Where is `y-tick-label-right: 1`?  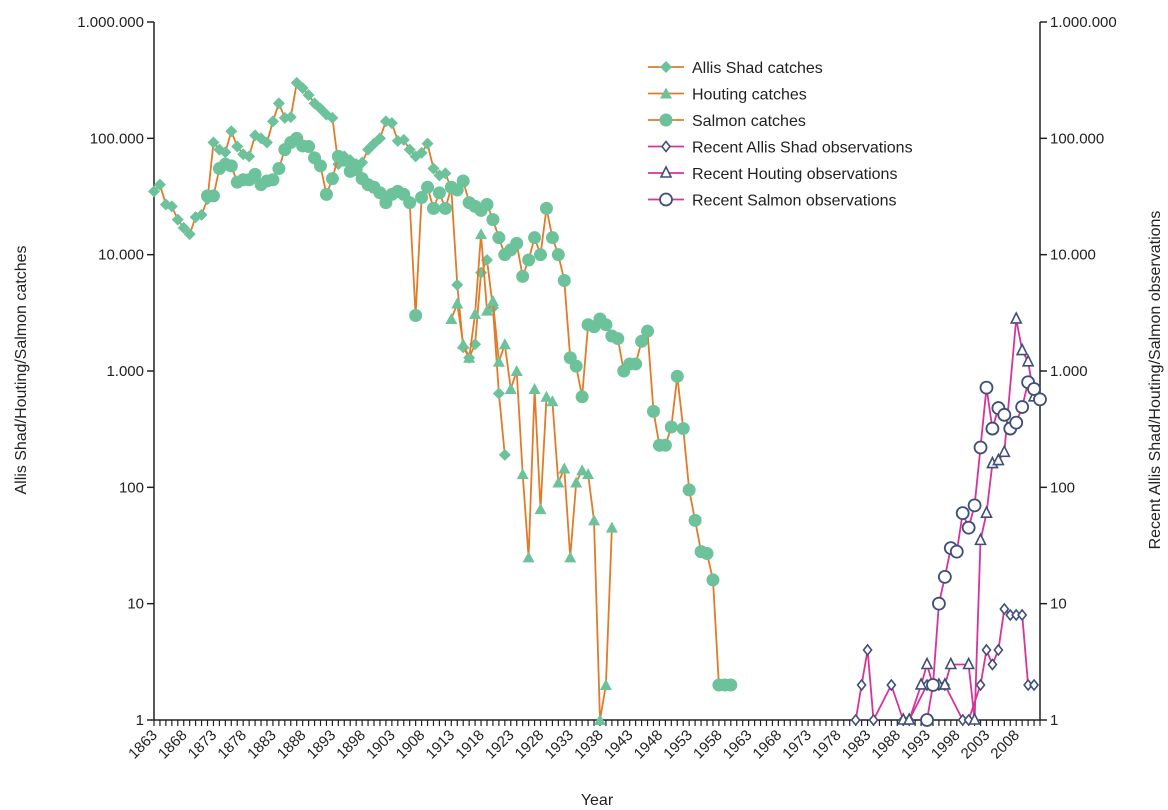 y-tick-label-right: 1 is located at coordinates (1054, 720).